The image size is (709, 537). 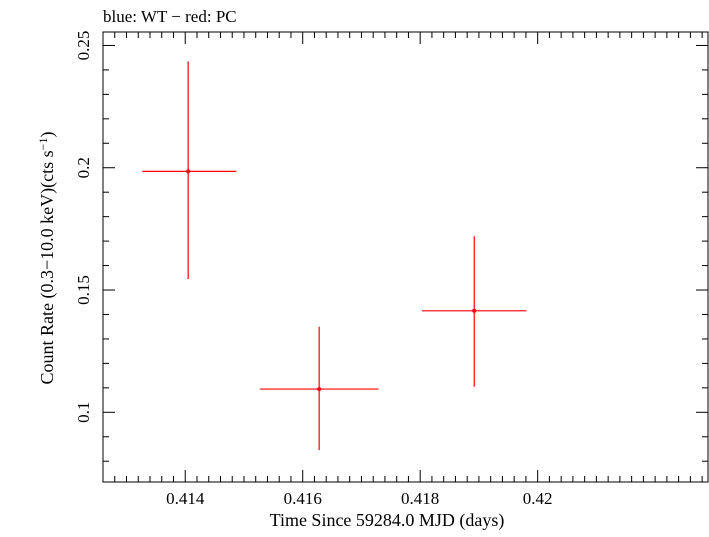 I want to click on x-tick-label: 0.414, so click(x=185, y=498).